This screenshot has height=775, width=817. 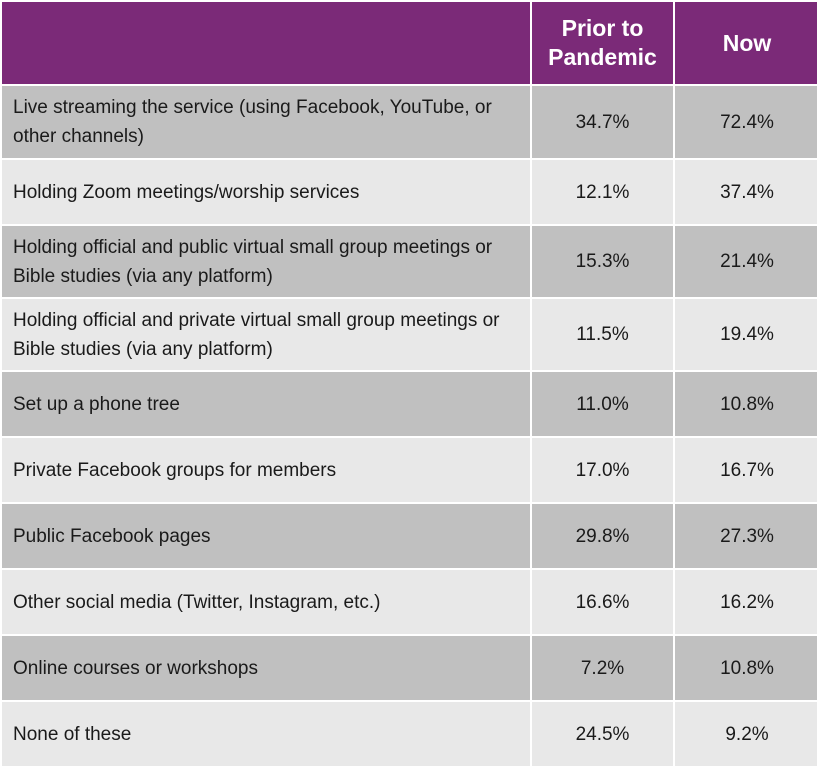 What do you see at coordinates (602, 43) in the screenshot?
I see `header-prior-to-pandemic: Prior to Pandemic` at bounding box center [602, 43].